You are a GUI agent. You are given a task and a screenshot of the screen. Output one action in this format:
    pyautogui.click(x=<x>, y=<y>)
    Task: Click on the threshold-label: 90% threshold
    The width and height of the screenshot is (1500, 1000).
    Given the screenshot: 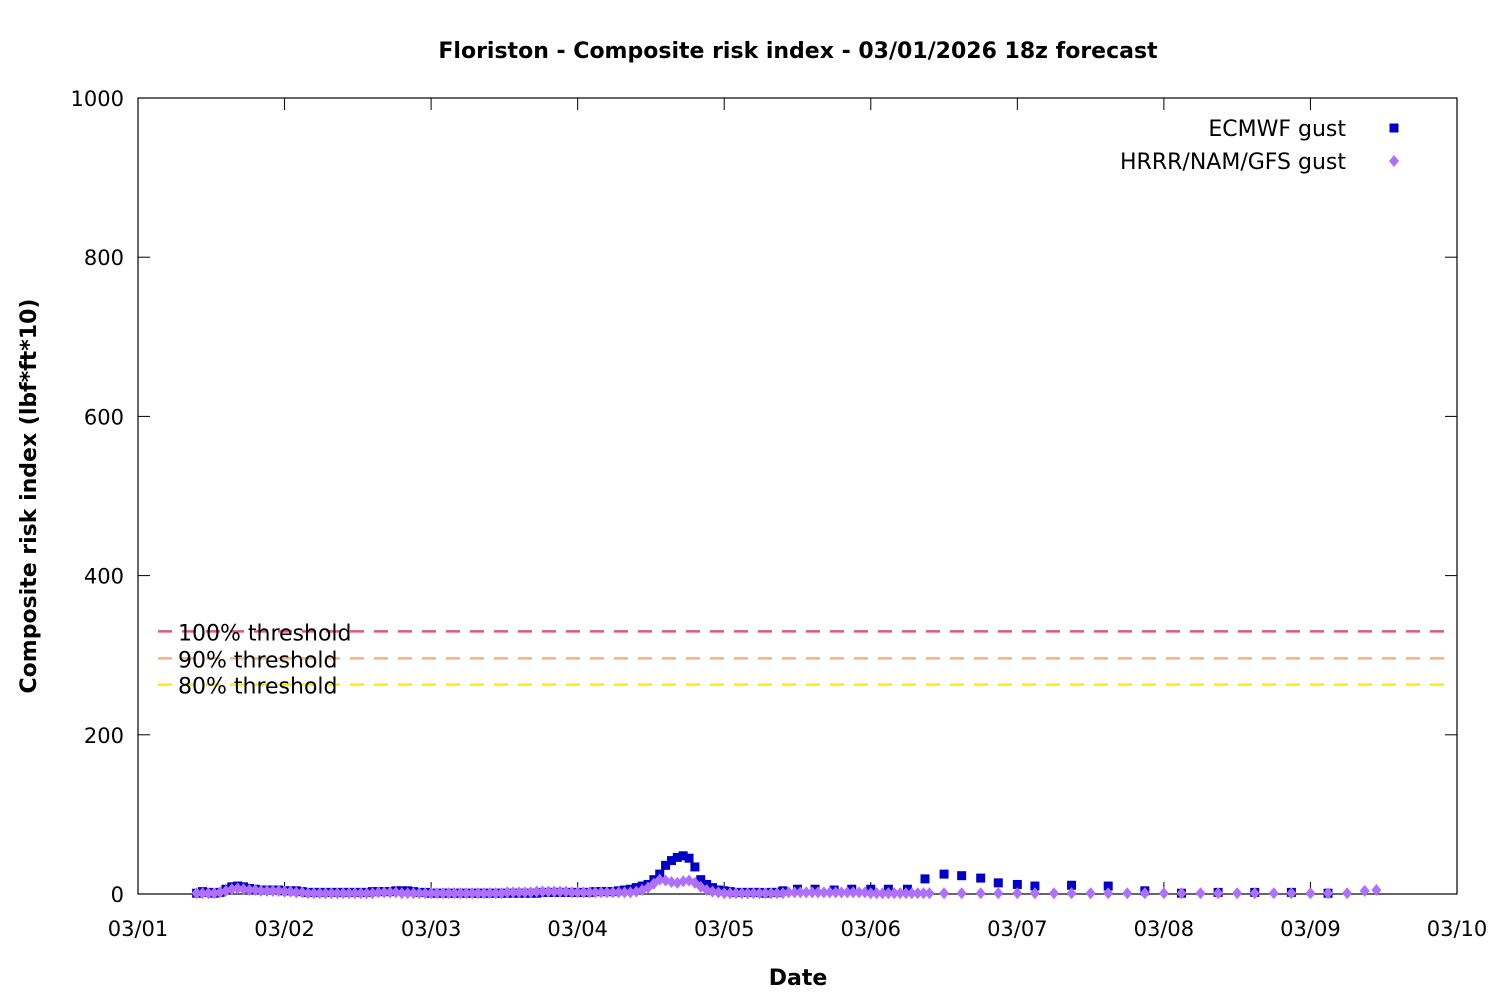 What is the action you would take?
    pyautogui.click(x=258, y=660)
    